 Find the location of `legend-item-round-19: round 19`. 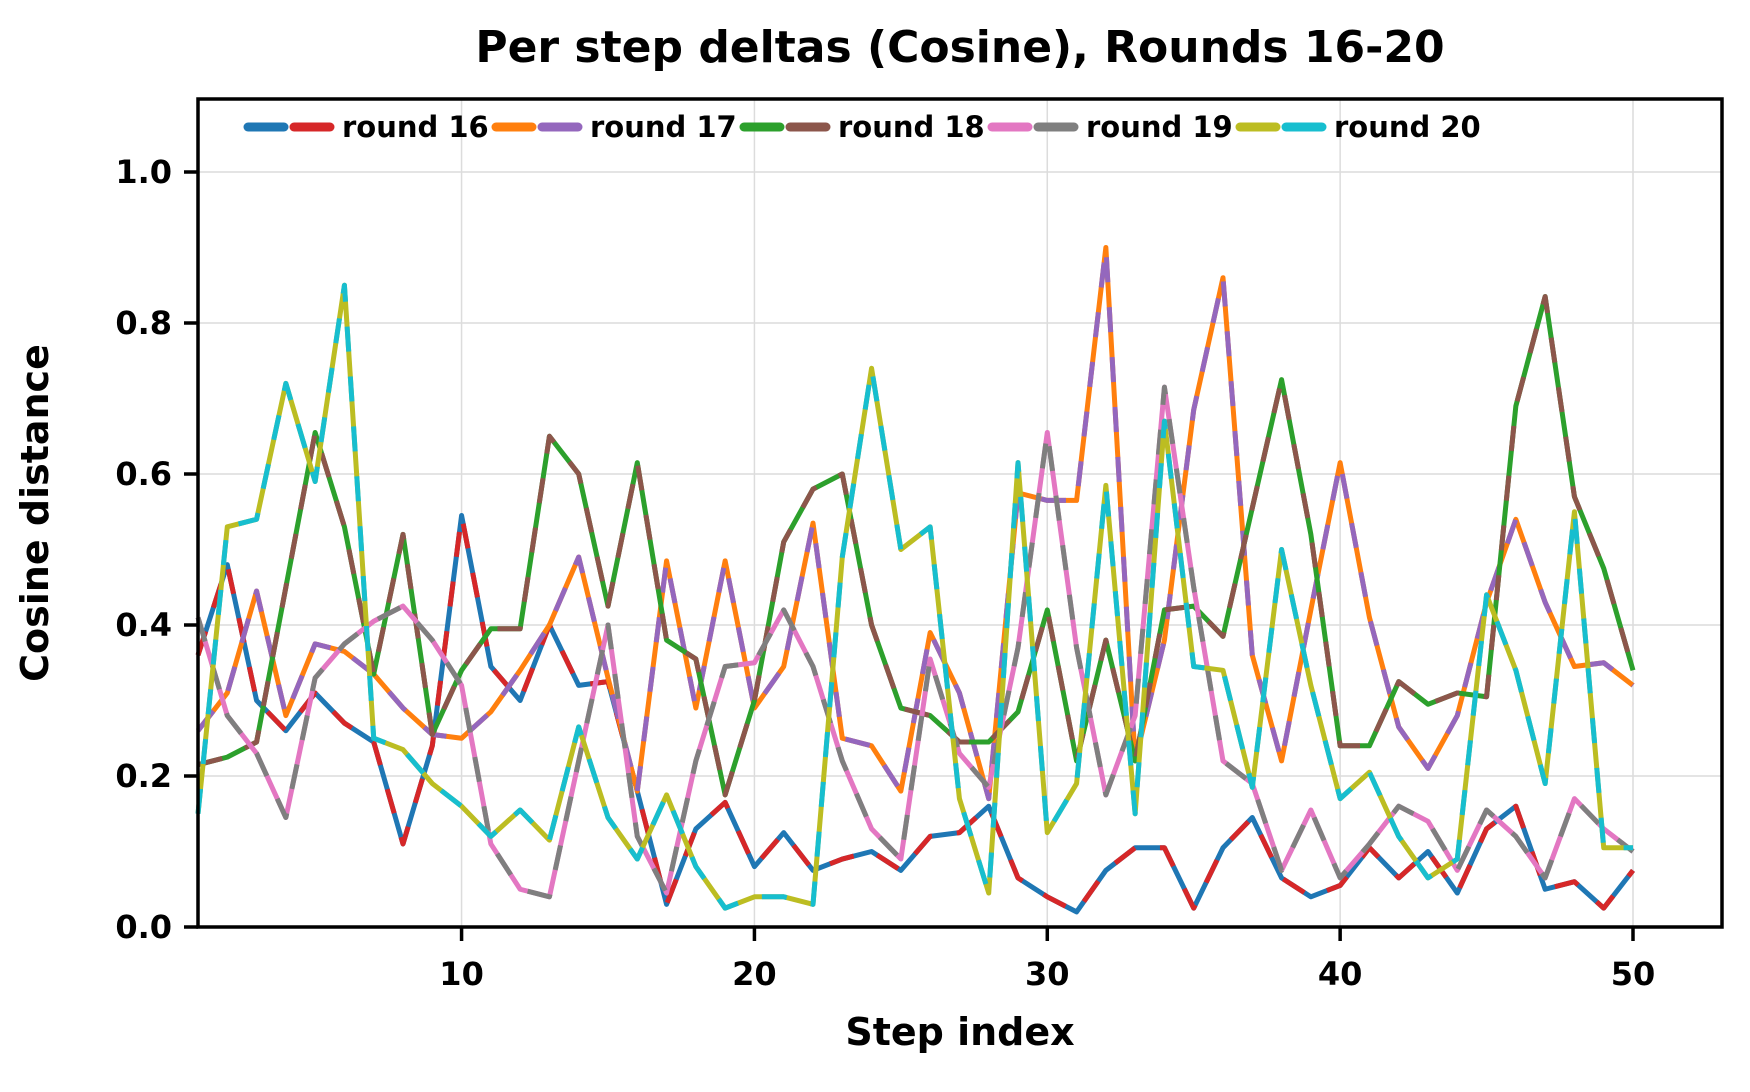

legend-item-round-19: round 19 is located at coordinates (1110, 127).